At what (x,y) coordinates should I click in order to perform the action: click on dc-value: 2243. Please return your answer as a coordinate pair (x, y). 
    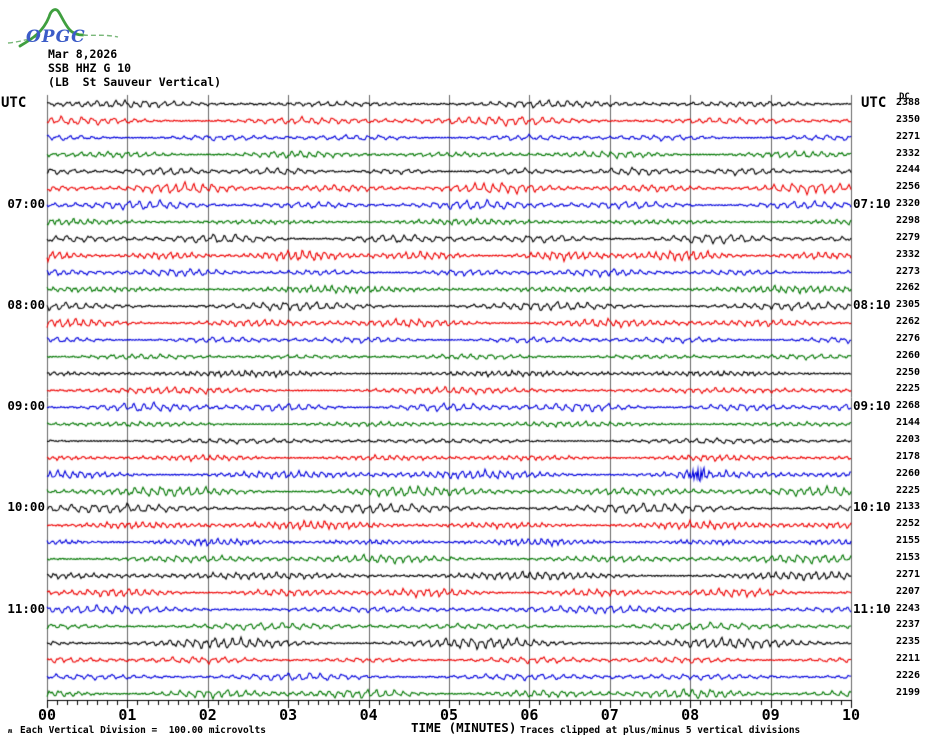
    Looking at the image, I should click on (908, 608).